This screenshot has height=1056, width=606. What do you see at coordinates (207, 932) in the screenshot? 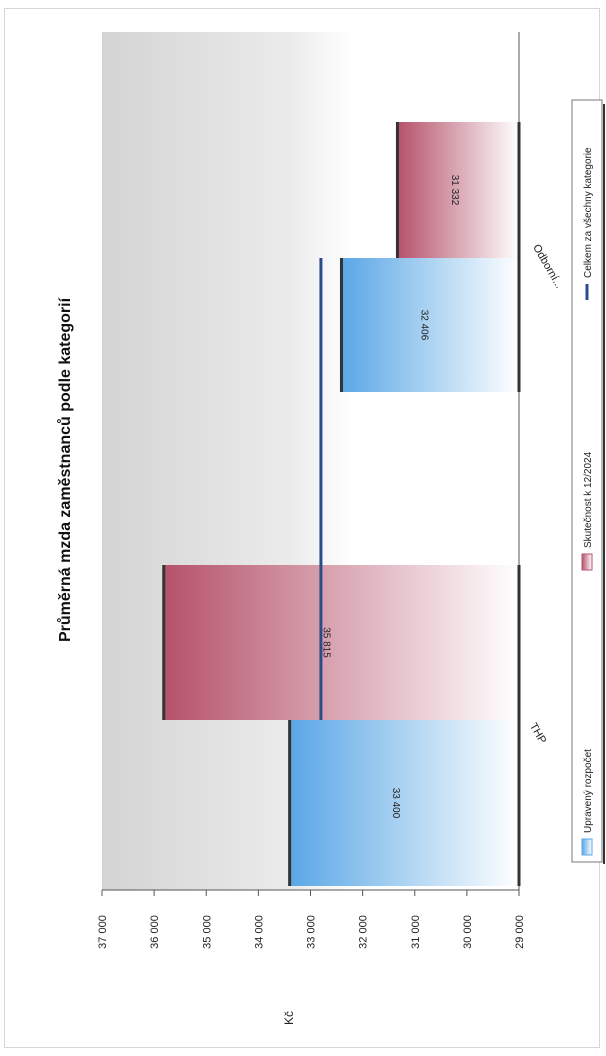
I see `y-tick-label: 35 000` at bounding box center [207, 932].